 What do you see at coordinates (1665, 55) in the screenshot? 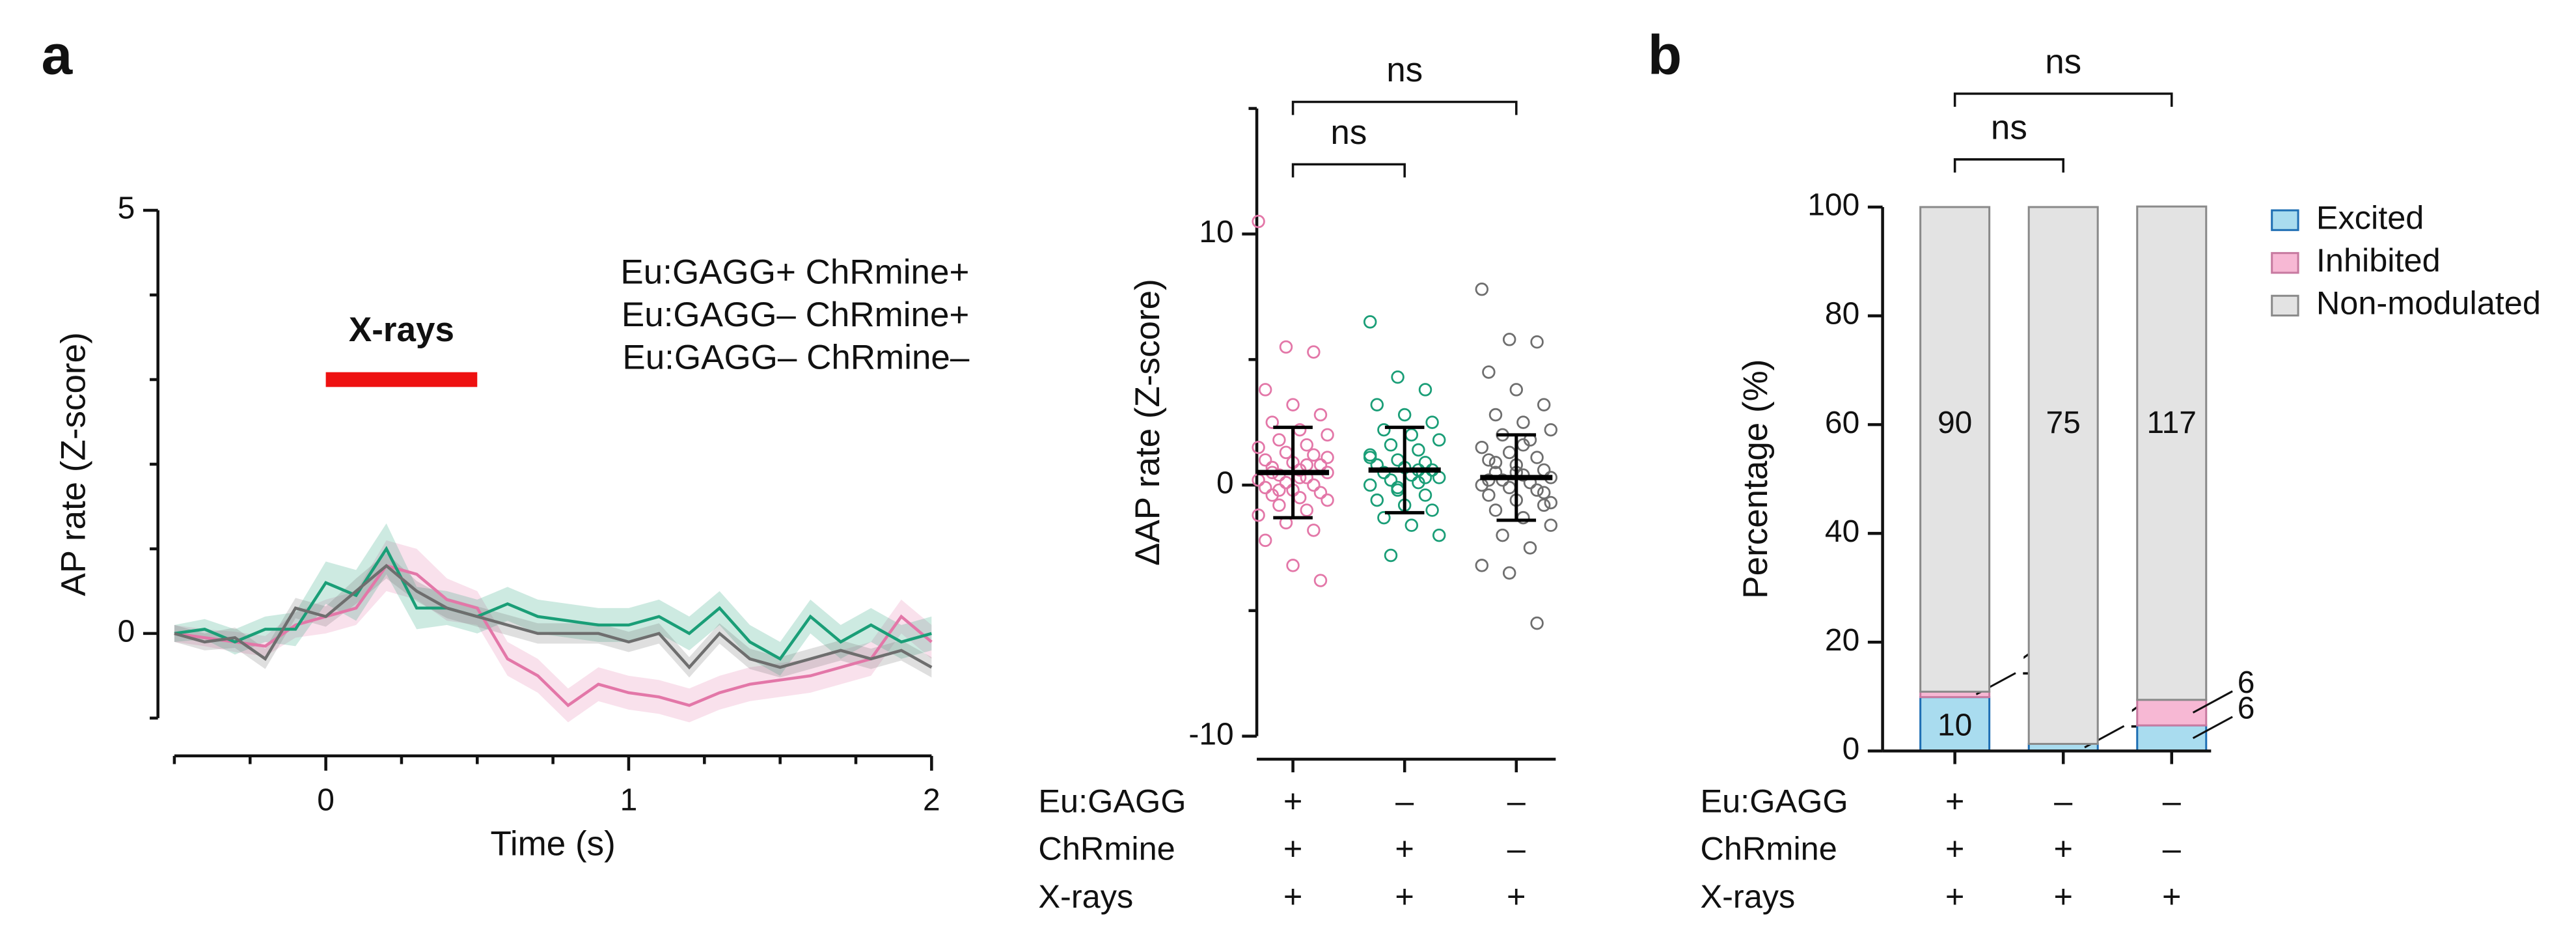
I see `panel-label: b` at bounding box center [1665, 55].